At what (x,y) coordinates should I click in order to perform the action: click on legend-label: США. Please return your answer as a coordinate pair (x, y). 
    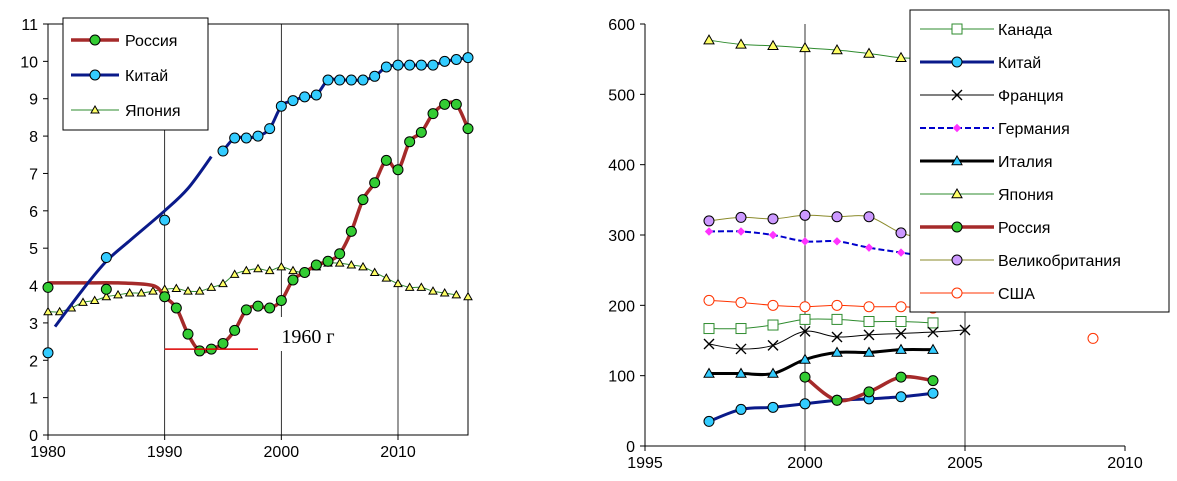
    Looking at the image, I should click on (1016, 294).